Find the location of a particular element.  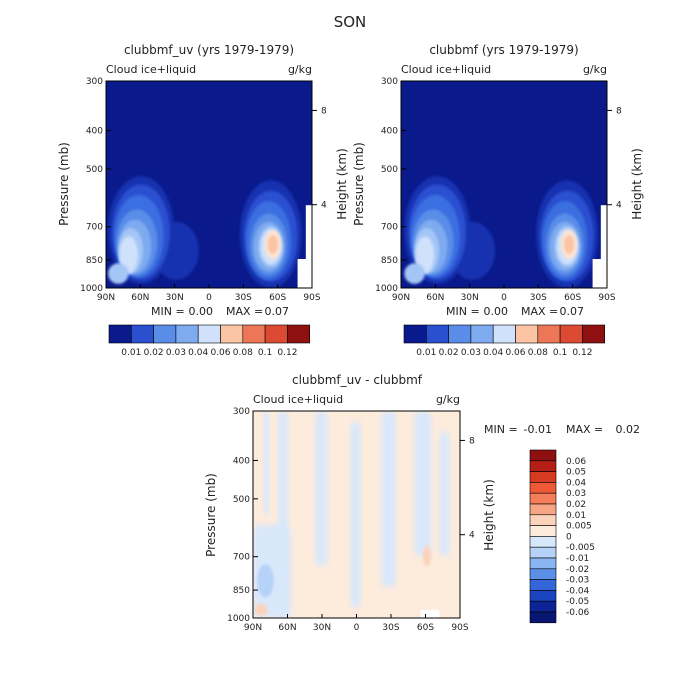

panel-title: clubbmf_uv - clubbmf is located at coordinates (357, 380).